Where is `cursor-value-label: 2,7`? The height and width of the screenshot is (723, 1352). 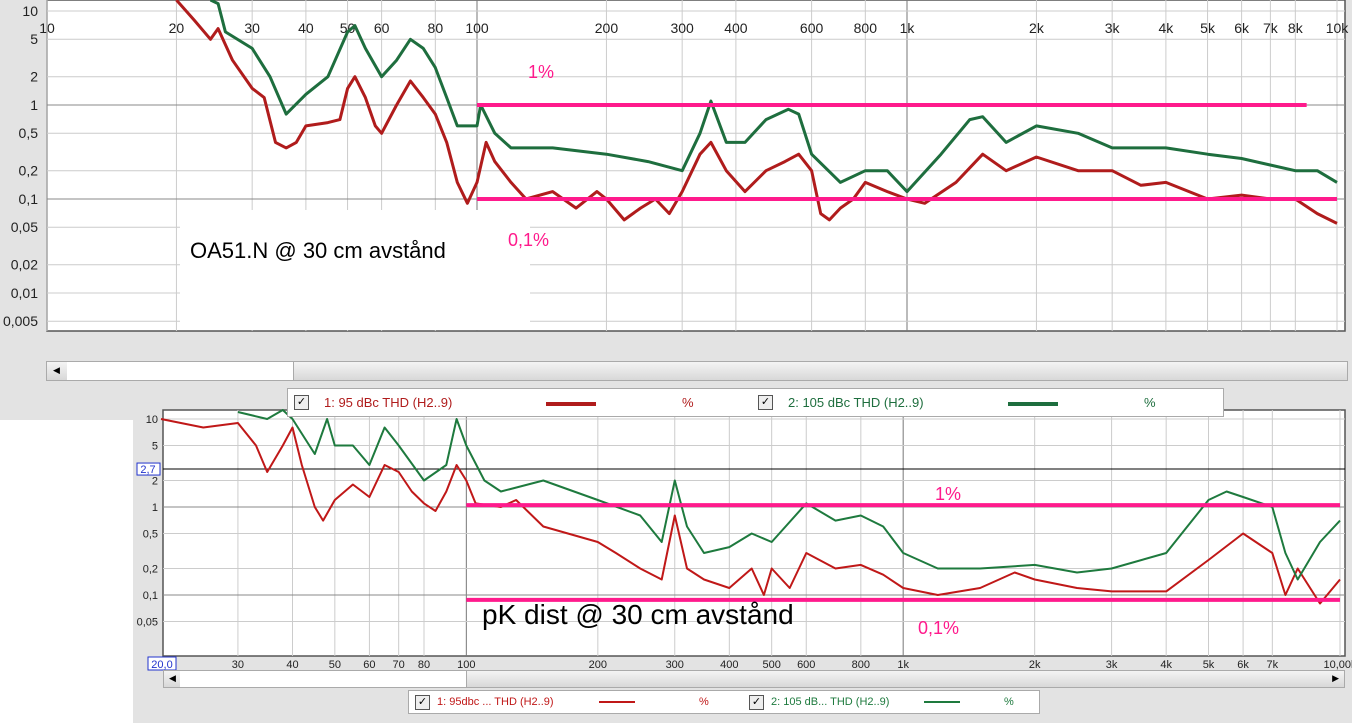 cursor-value-label: 2,7 is located at coordinates (147, 470).